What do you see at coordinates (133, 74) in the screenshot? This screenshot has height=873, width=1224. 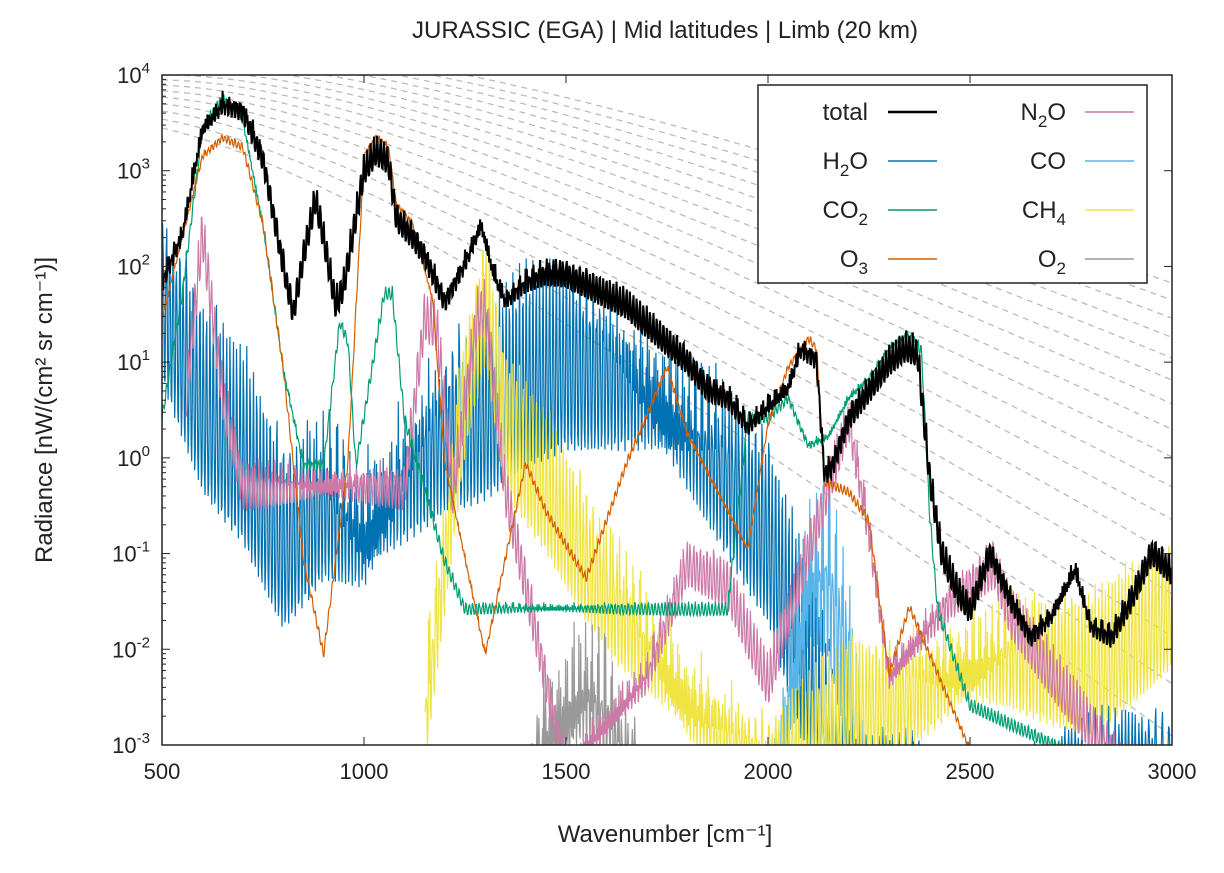 I see `y-tick-label: 10⁴` at bounding box center [133, 74].